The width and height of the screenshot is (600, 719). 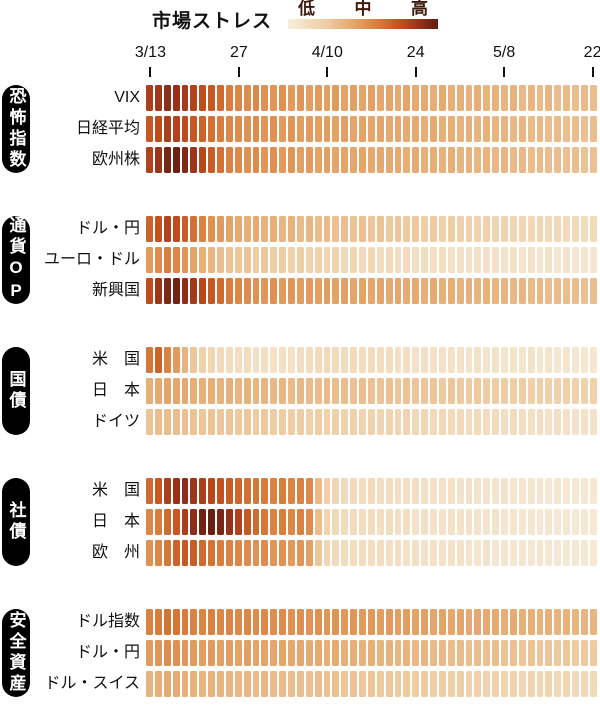 I want to click on legend-gradient-bar, so click(x=363, y=24).